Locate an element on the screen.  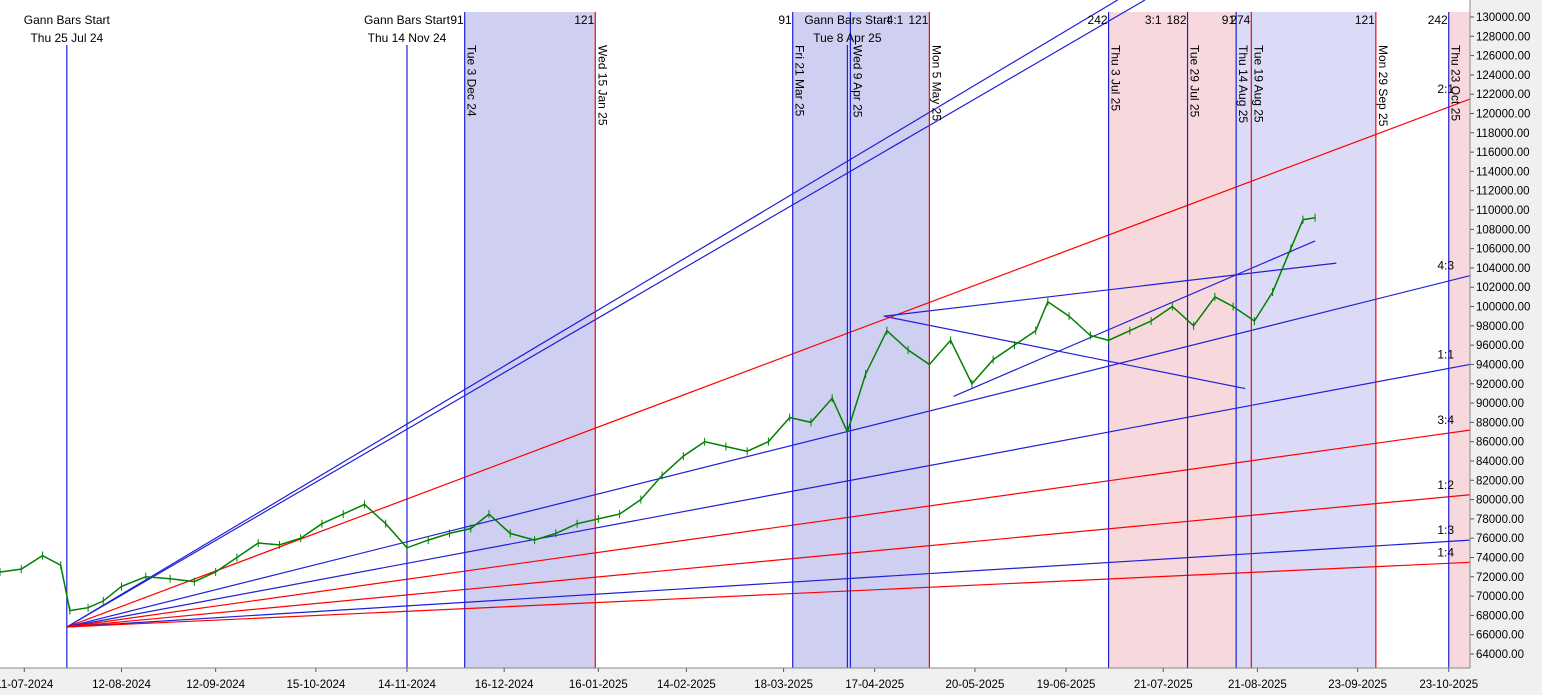
y-tick-label: 118000.00 is located at coordinates (1503, 134).